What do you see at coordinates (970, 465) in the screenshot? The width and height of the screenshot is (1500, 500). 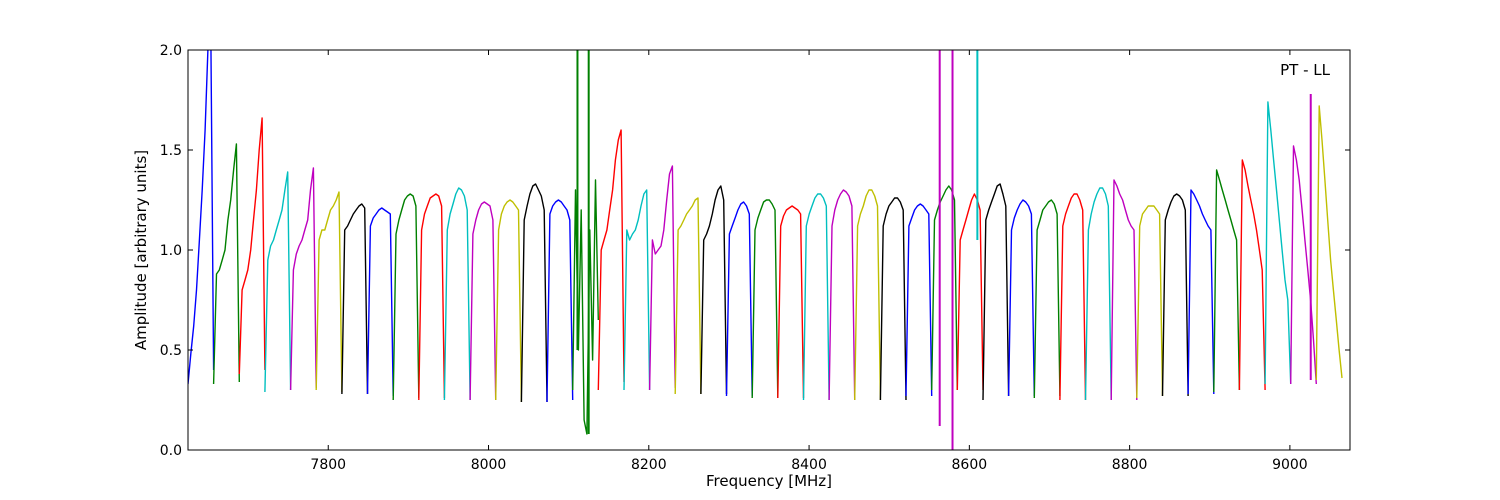 I see `x-tick-label: 8600` at bounding box center [970, 465].